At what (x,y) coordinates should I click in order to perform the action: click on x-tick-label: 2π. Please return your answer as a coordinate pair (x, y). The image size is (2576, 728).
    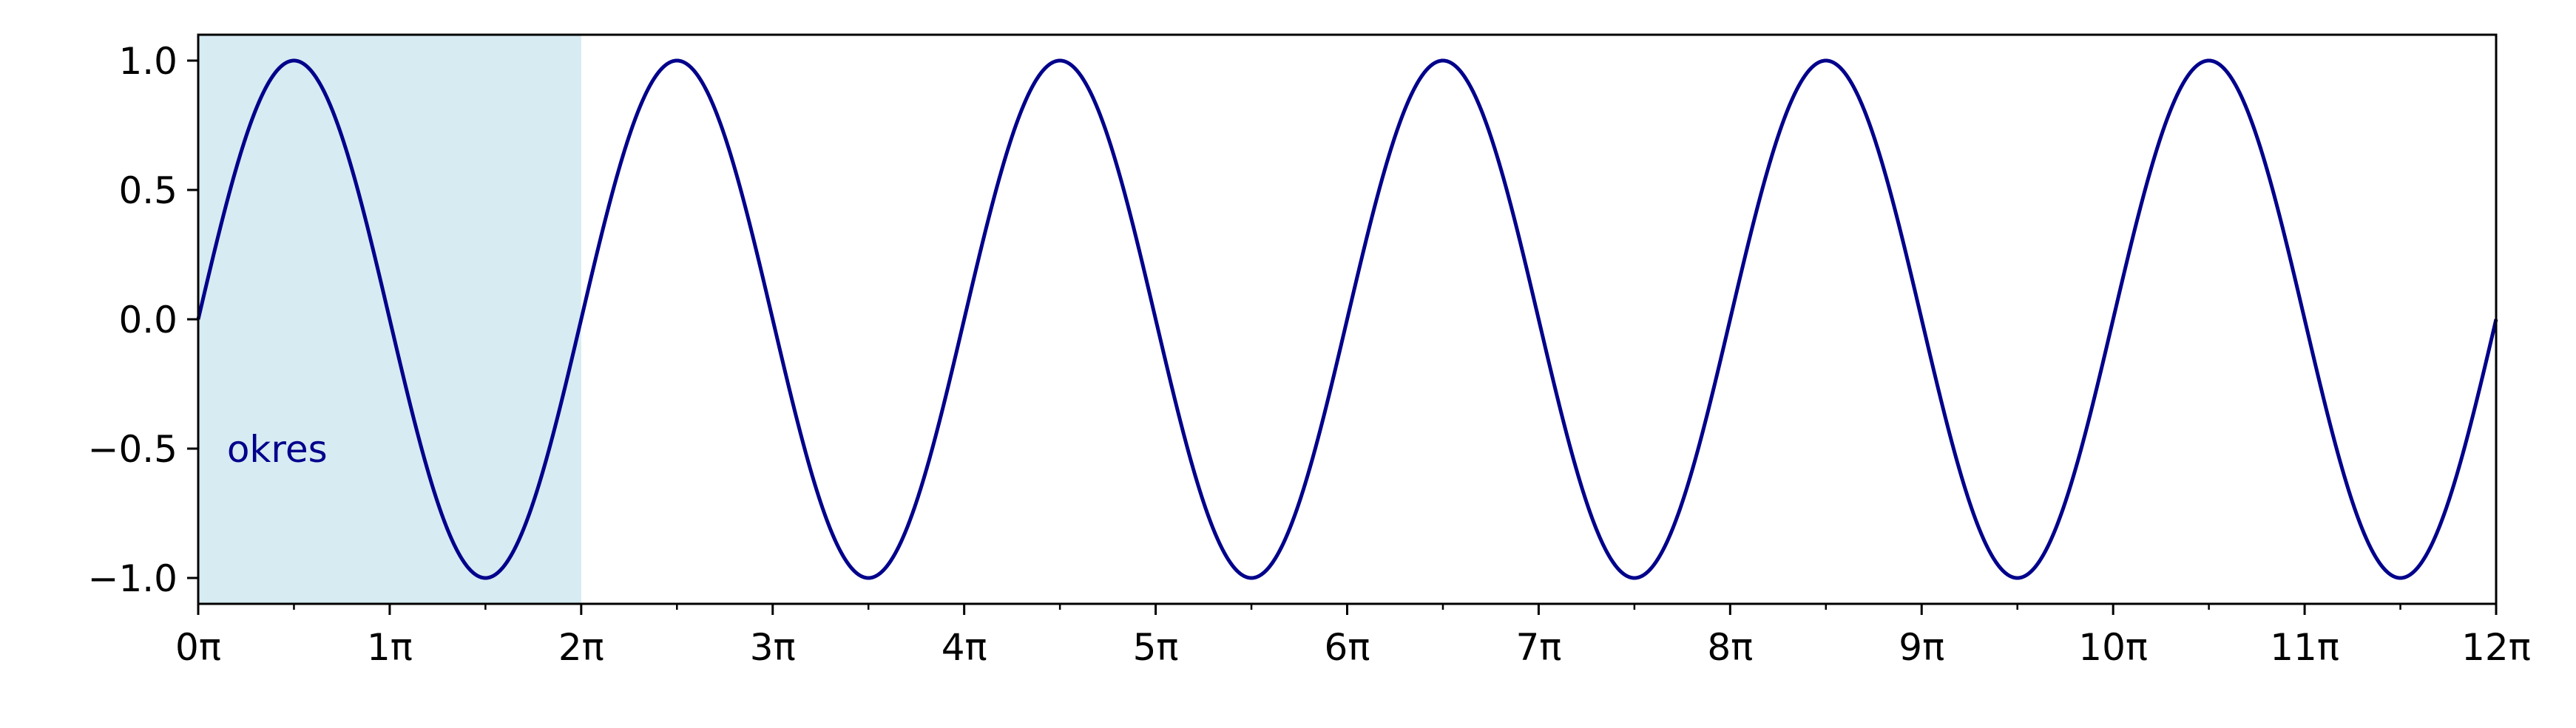
    Looking at the image, I should click on (581, 647).